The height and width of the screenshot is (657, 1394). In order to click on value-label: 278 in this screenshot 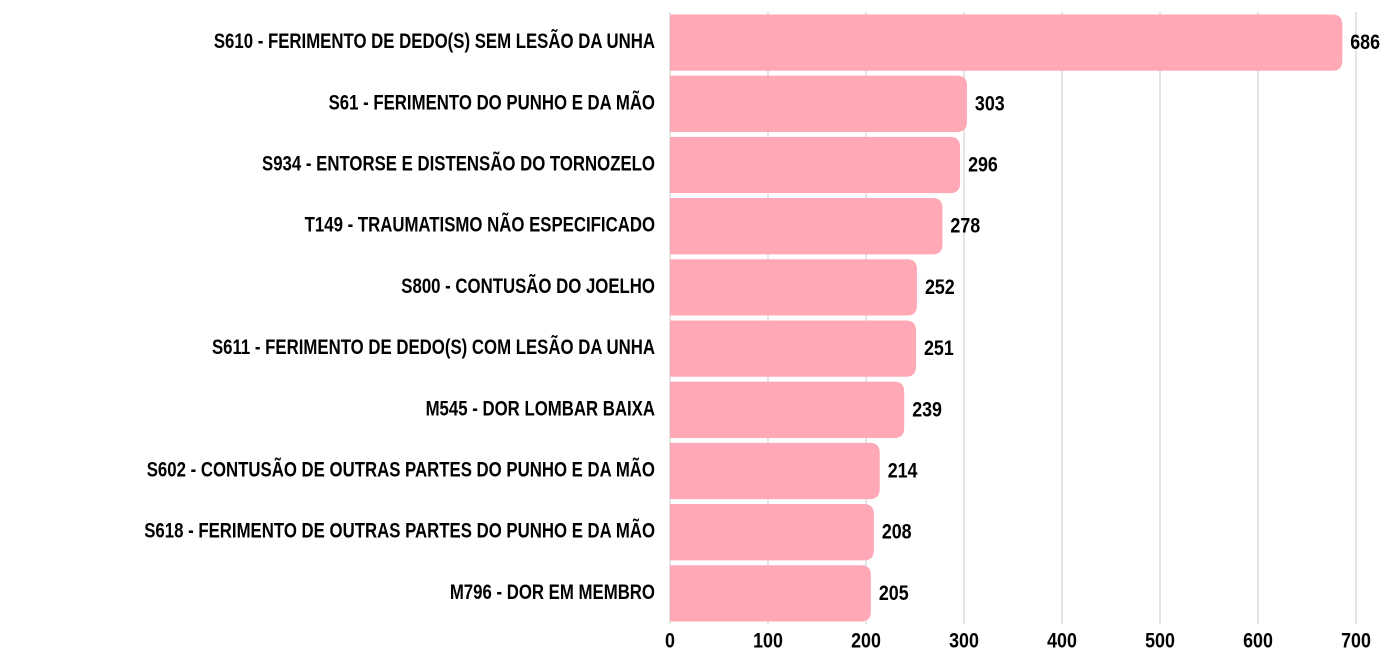, I will do `click(965, 226)`.